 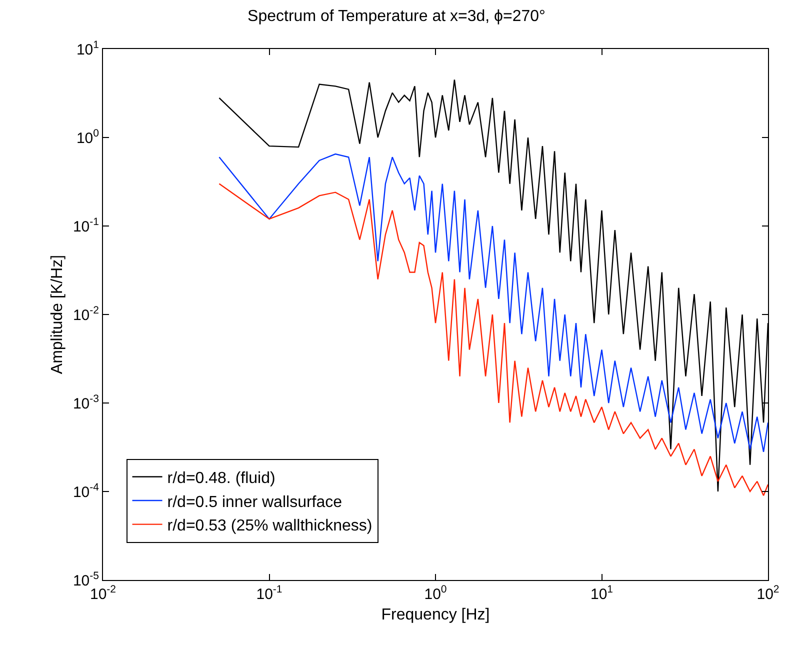 What do you see at coordinates (768, 593) in the screenshot?
I see `x-tick-label: 10$^{2}$` at bounding box center [768, 593].